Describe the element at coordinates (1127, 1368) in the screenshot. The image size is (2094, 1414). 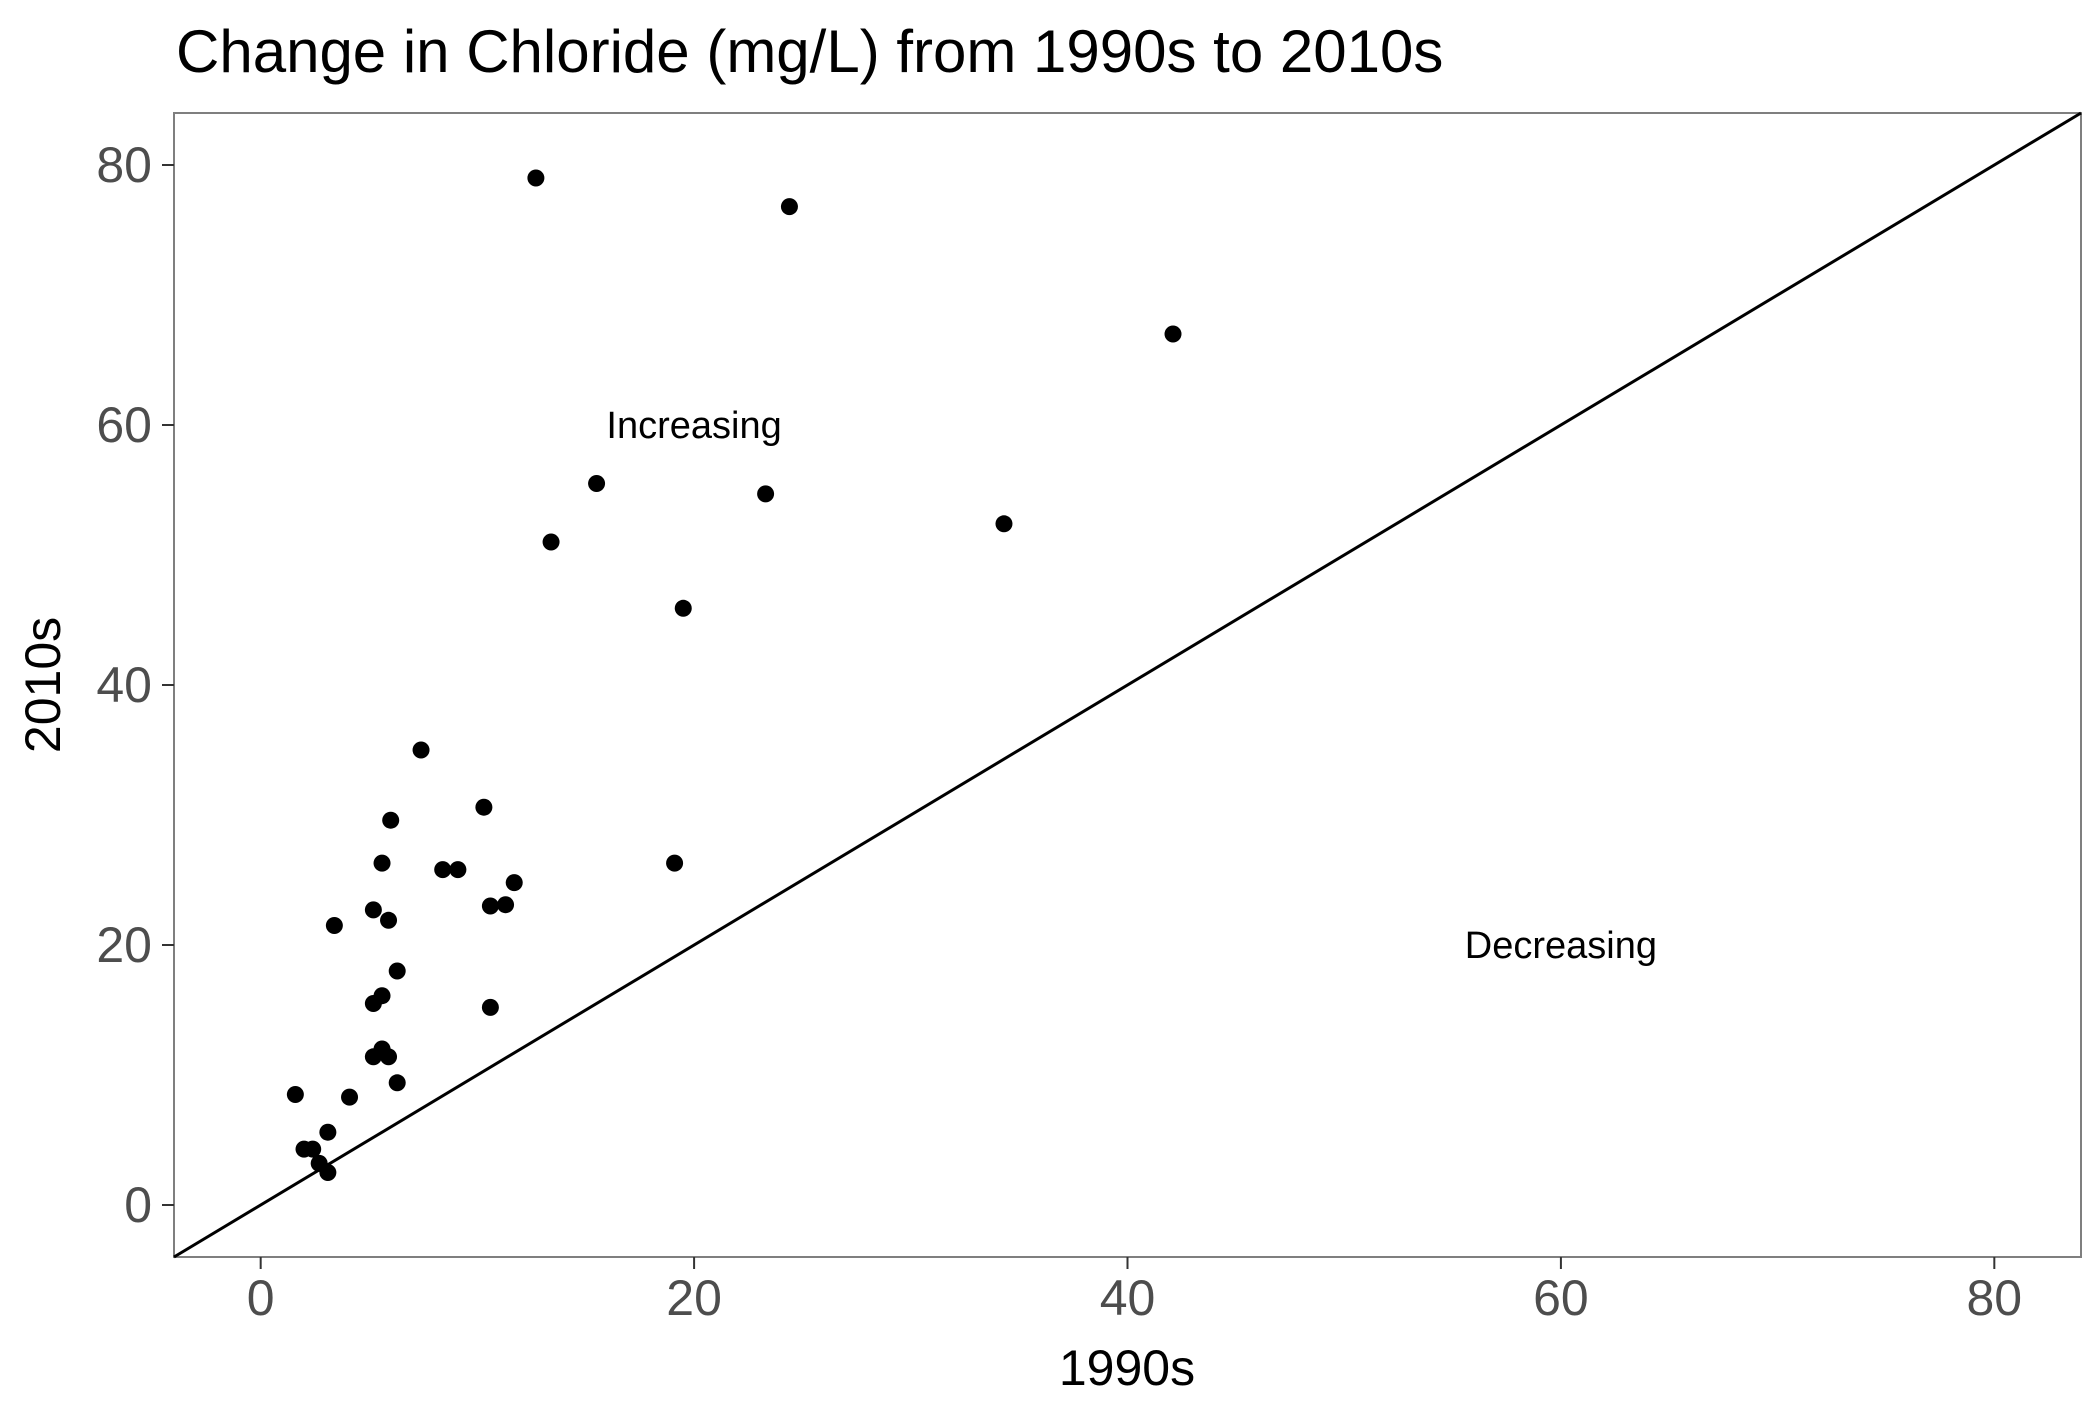
I see `x-axis-title: 1990s` at that location.